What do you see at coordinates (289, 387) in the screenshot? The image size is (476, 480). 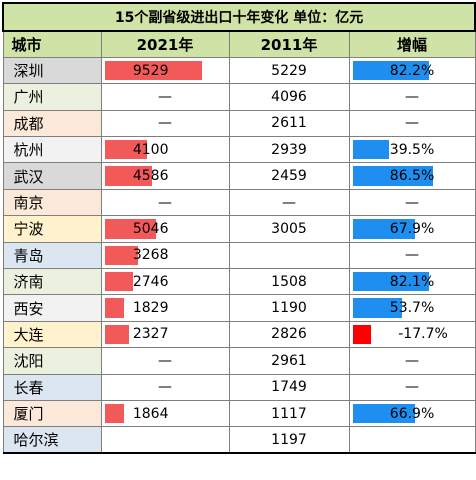 I see `cell-2011: 1749` at bounding box center [289, 387].